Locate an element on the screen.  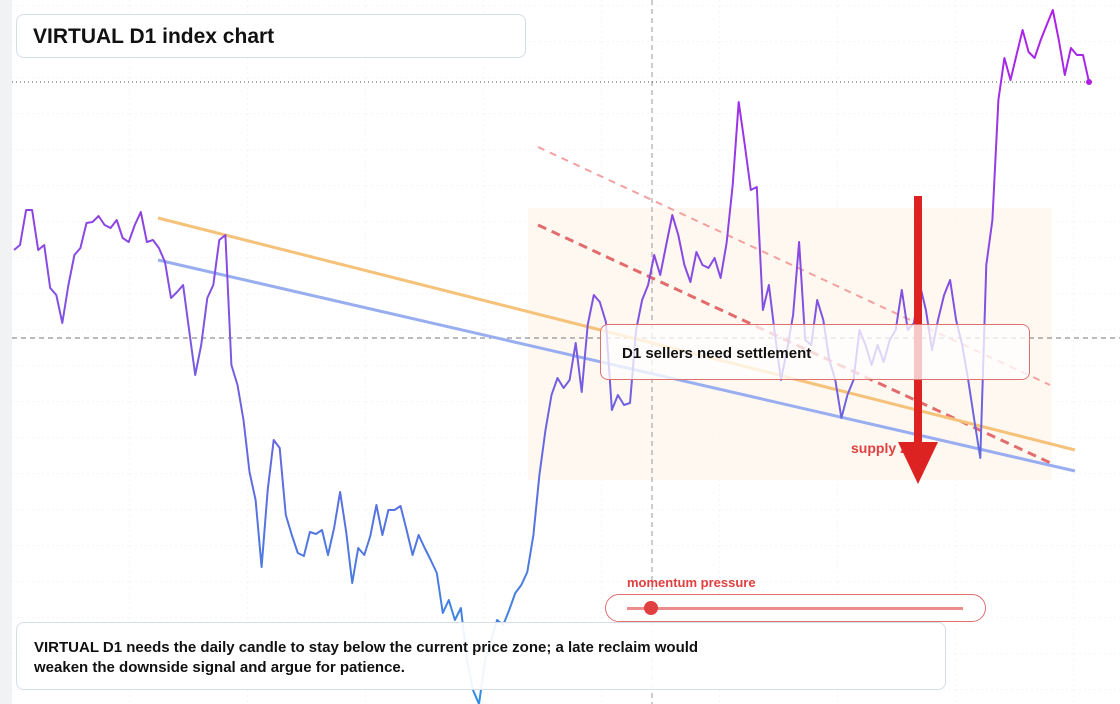
zone-label: D1 sellers need settlement is located at coordinates (717, 353).